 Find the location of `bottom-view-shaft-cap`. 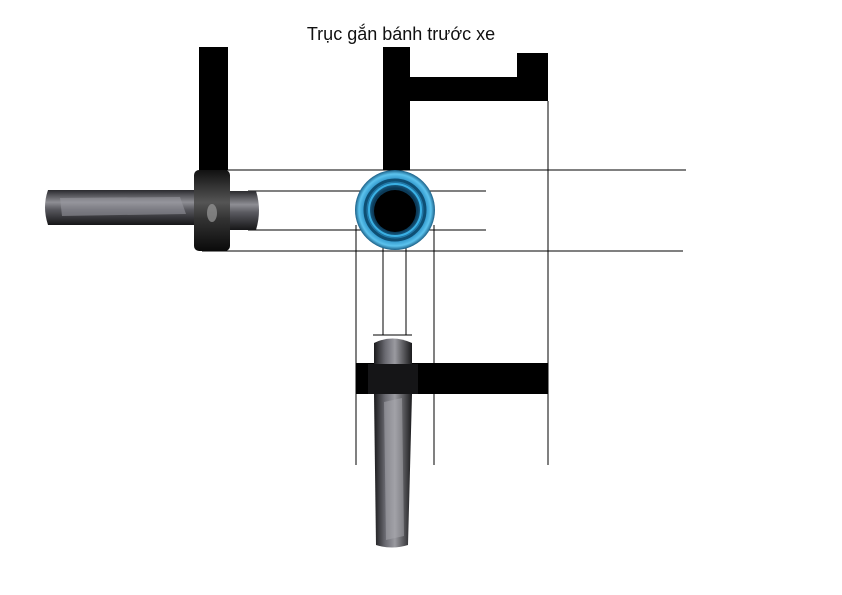

bottom-view-shaft-cap is located at coordinates (393, 351).